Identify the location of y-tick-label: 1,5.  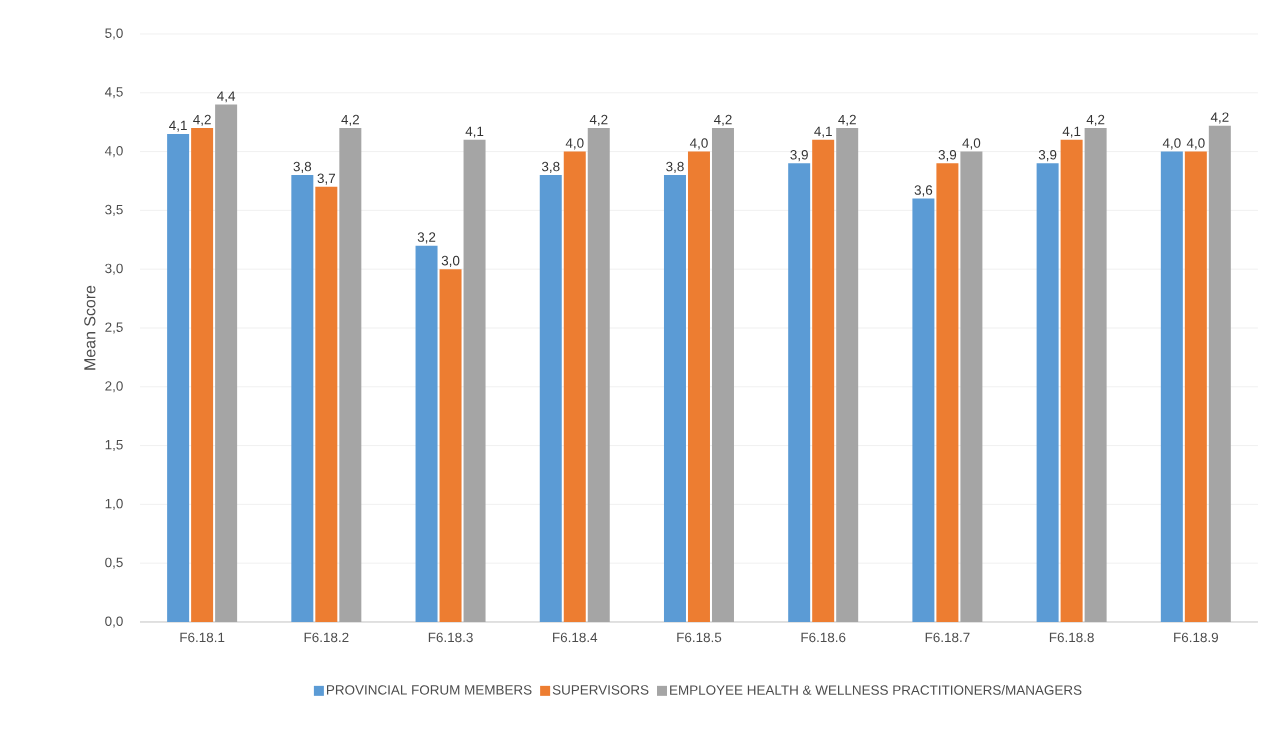
(114, 446).